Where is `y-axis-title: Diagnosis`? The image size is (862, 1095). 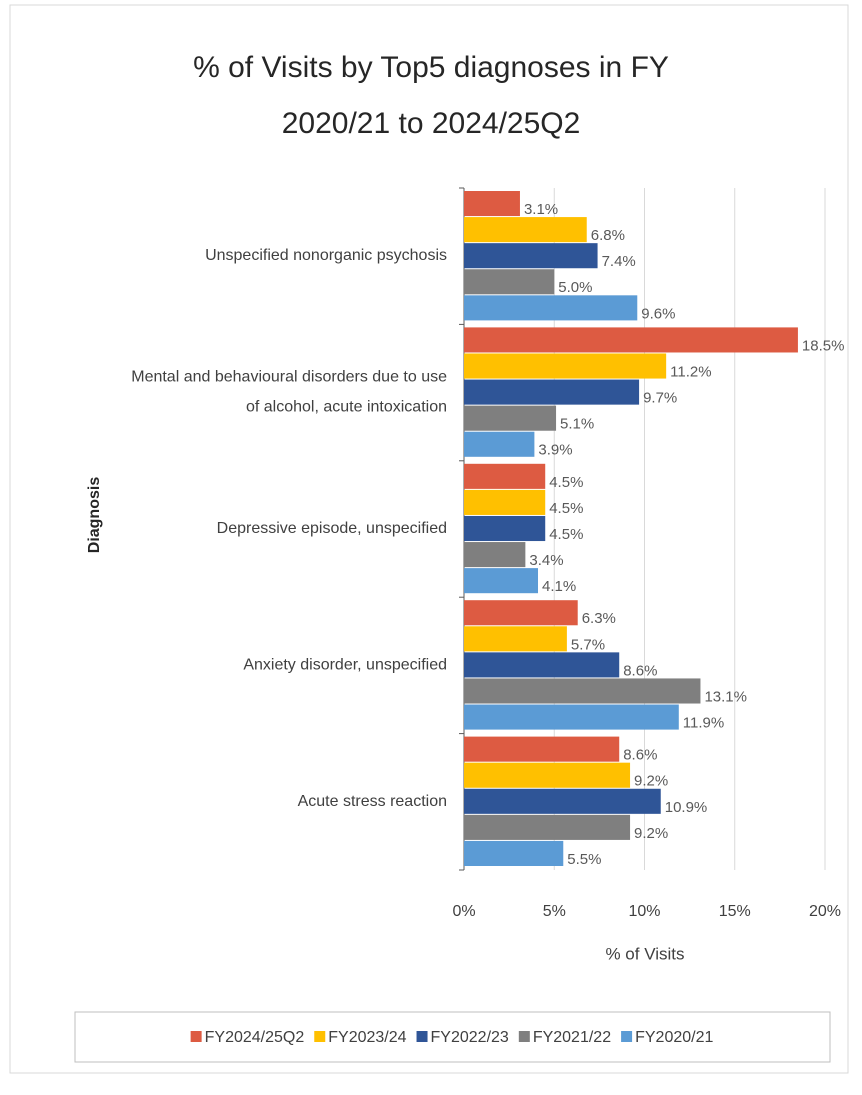
y-axis-title: Diagnosis is located at coordinates (94, 515).